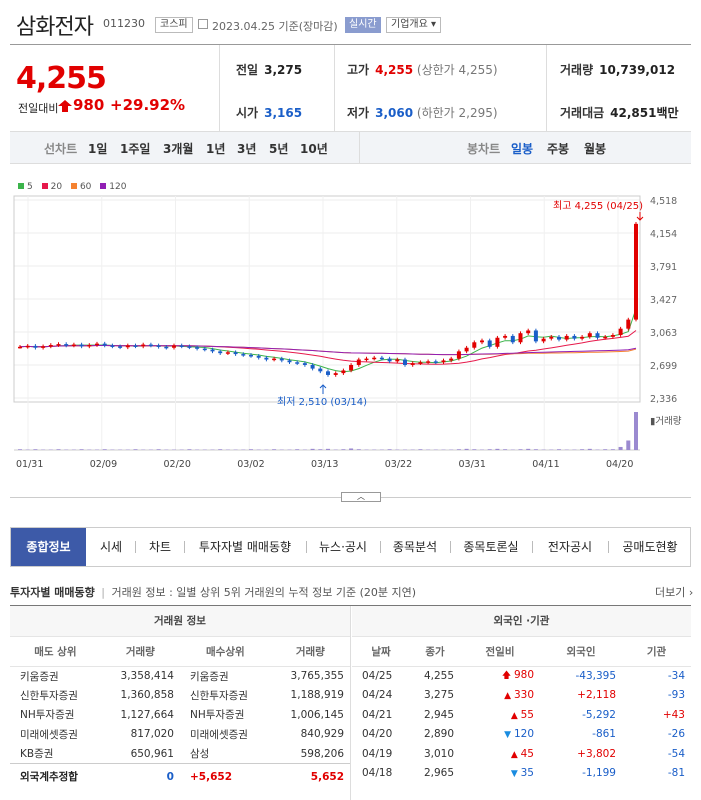 This screenshot has height=800, width=701. I want to click on period-3m: 3개월, so click(178, 149).